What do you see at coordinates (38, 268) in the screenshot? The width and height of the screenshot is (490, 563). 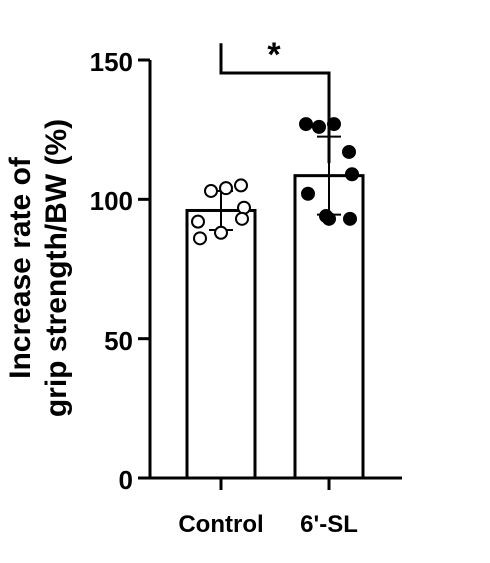 I see `y-axis-title: Increase rate of grip strength/BW (%)` at bounding box center [38, 268].